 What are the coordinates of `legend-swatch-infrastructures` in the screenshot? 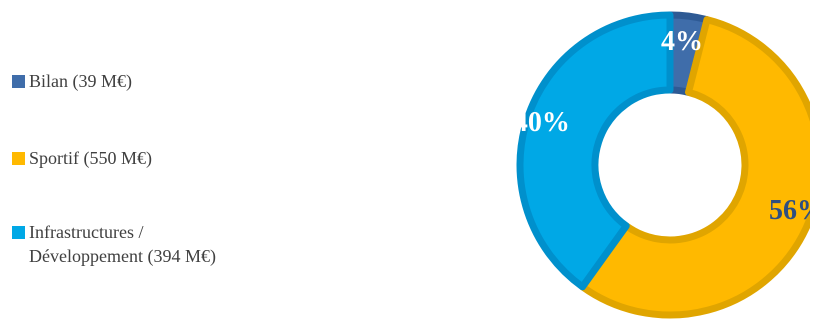 It's located at (18, 232).